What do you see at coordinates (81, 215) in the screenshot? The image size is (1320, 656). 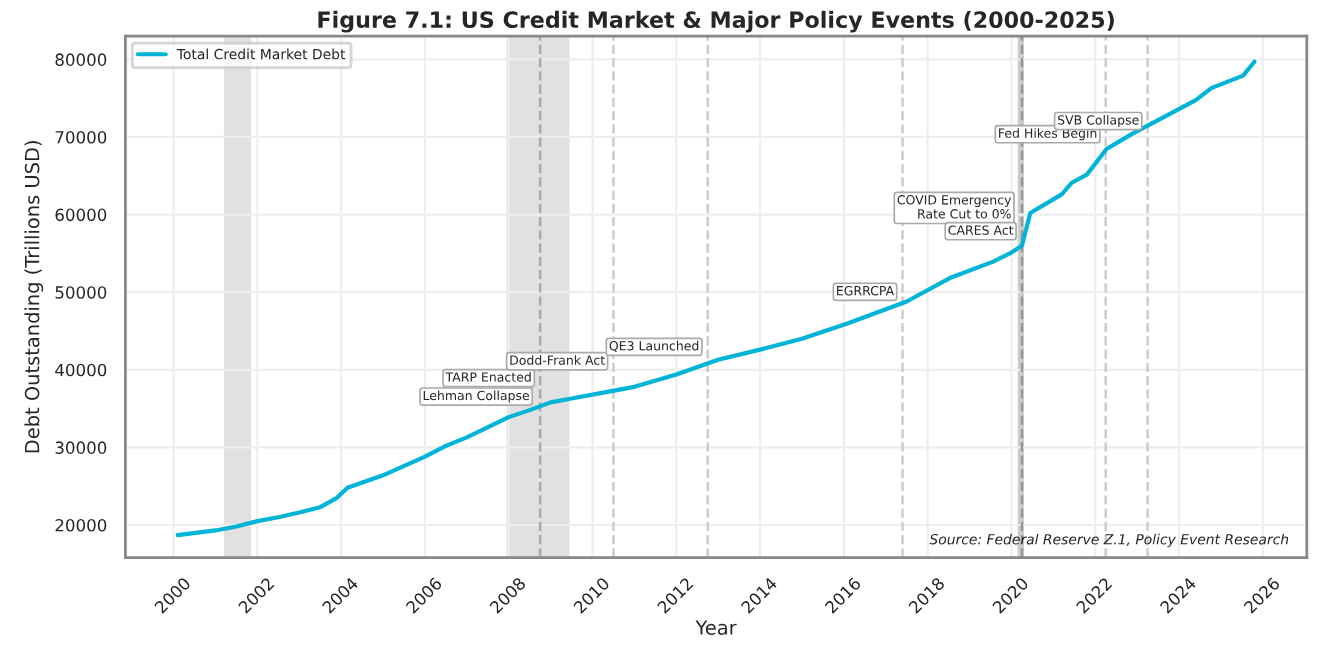 I see `y-tick-label: 60000` at bounding box center [81, 215].